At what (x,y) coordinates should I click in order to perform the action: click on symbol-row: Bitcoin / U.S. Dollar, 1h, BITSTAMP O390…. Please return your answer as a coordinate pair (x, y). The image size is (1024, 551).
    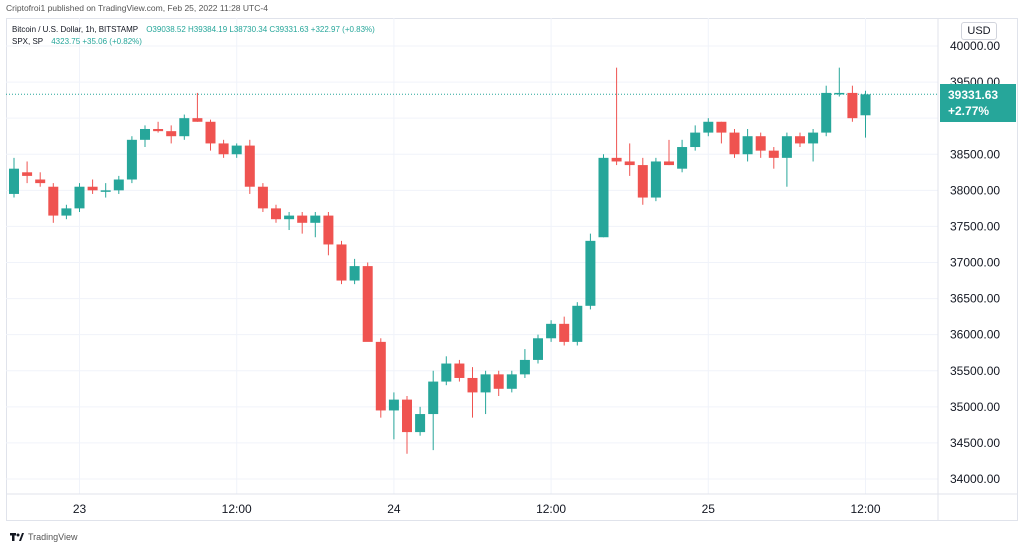
    Looking at the image, I should click on (193, 30).